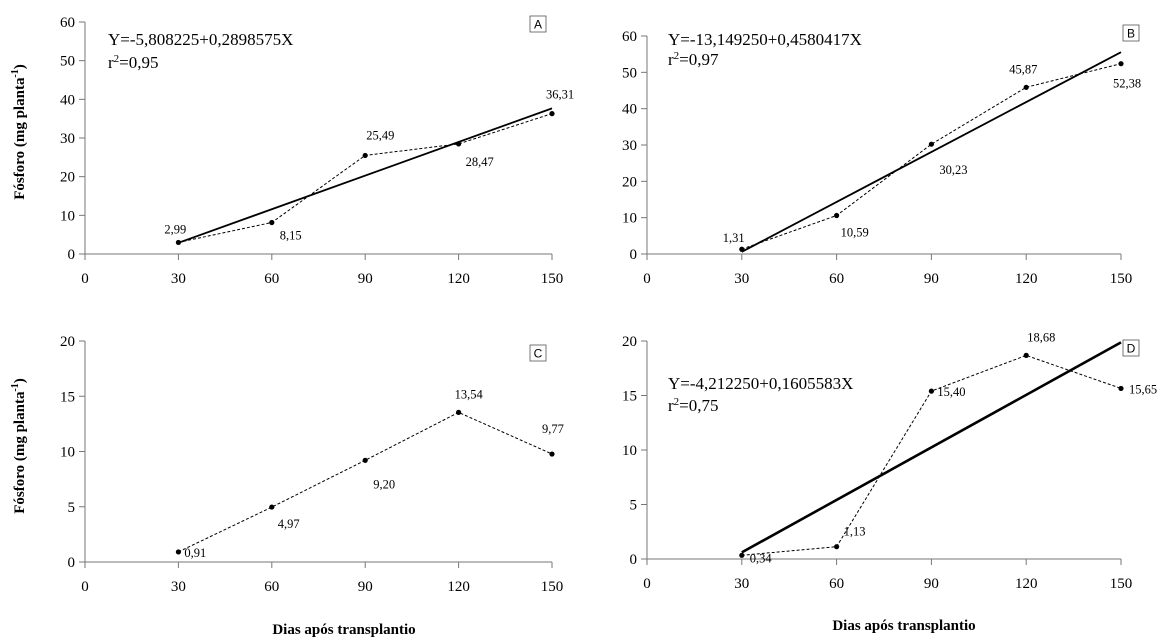 Image resolution: width=1174 pixels, height=639 pixels. Describe the element at coordinates (380, 135) in the screenshot. I see `data-label: 25,49` at that location.